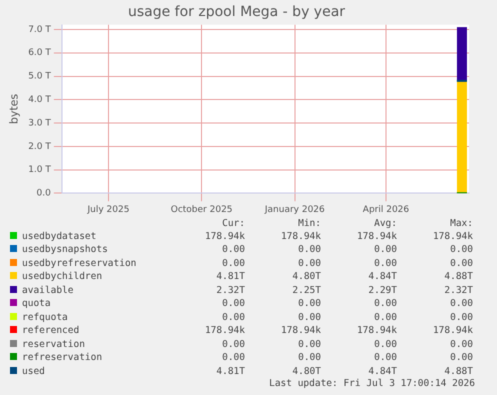  Describe the element at coordinates (59, 236) in the screenshot. I see `legend-label: usedbydataset` at that location.